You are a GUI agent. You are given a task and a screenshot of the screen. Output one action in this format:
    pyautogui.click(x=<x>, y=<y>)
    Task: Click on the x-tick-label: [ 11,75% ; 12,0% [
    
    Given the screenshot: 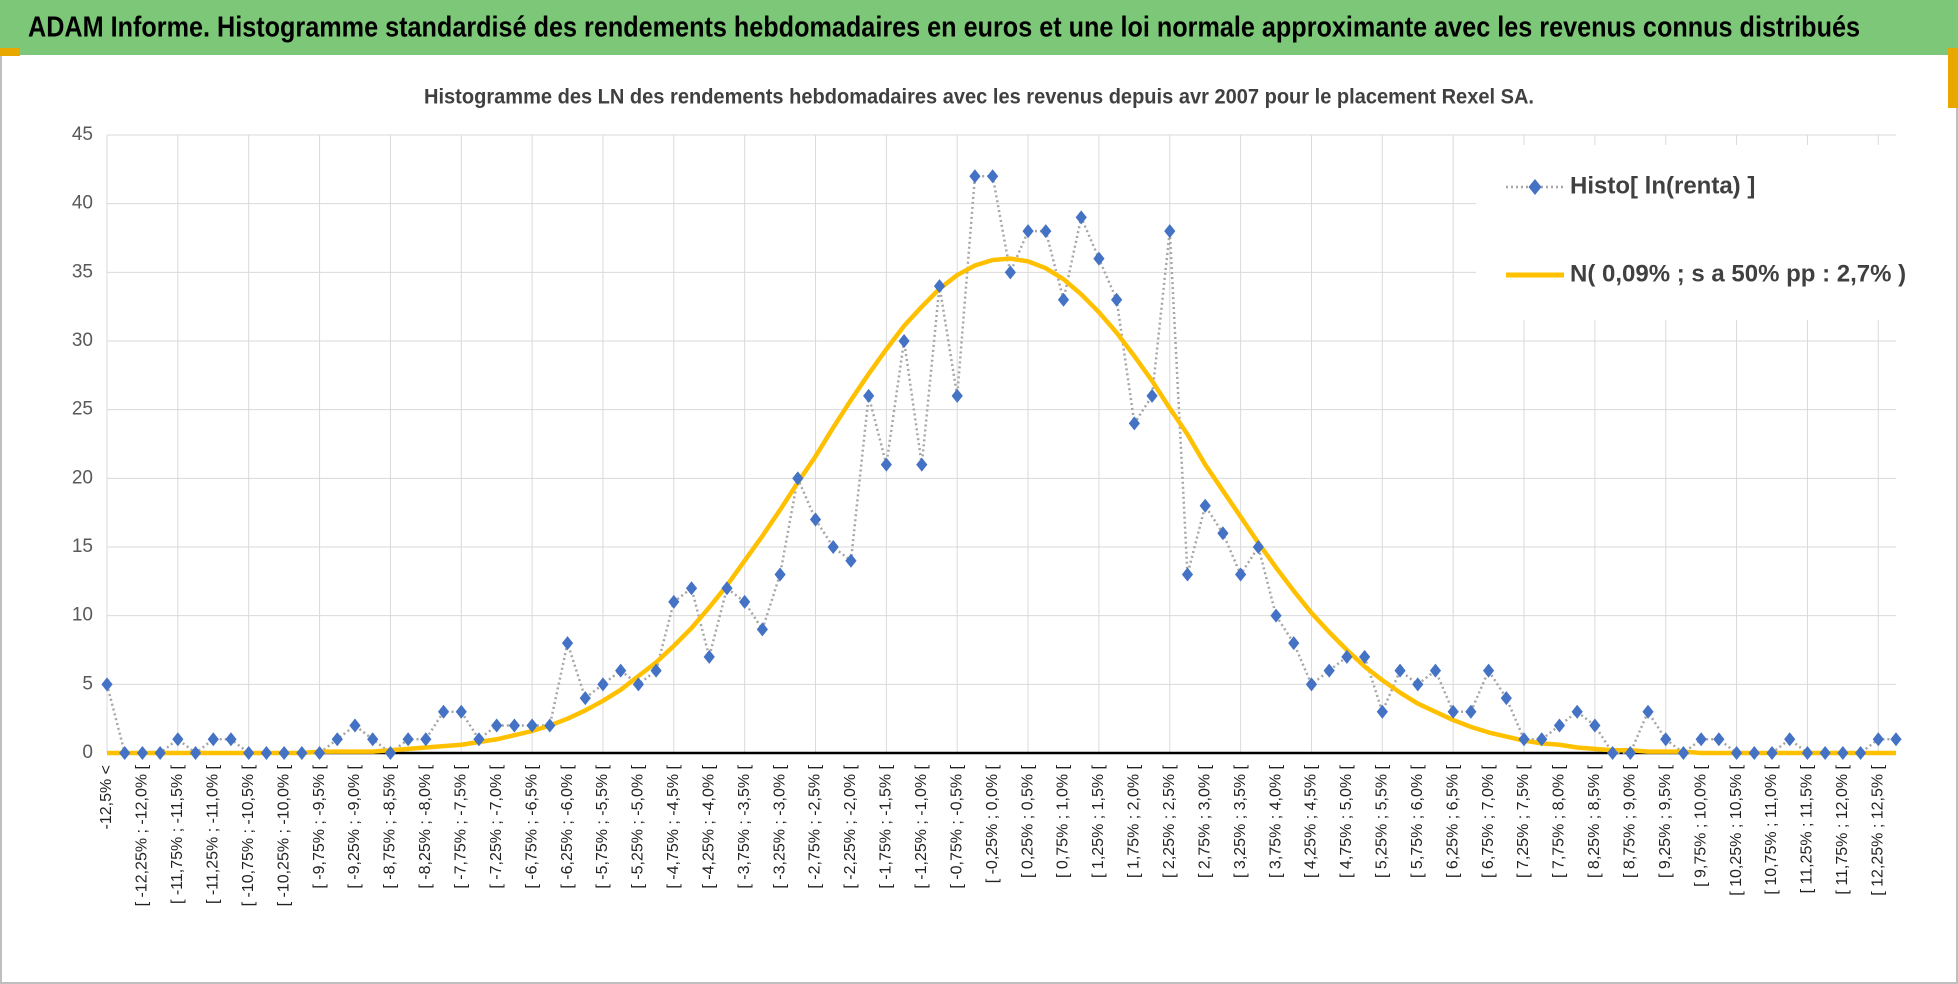 What is the action you would take?
    pyautogui.click(x=1842, y=829)
    